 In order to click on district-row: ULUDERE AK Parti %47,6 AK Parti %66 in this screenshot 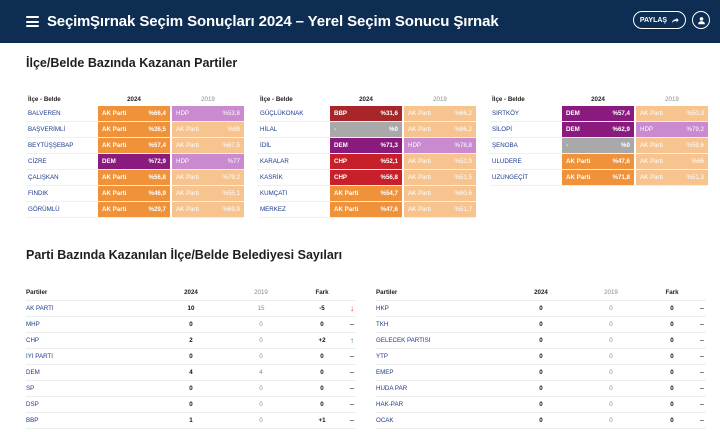, I will do `click(599, 162)`.